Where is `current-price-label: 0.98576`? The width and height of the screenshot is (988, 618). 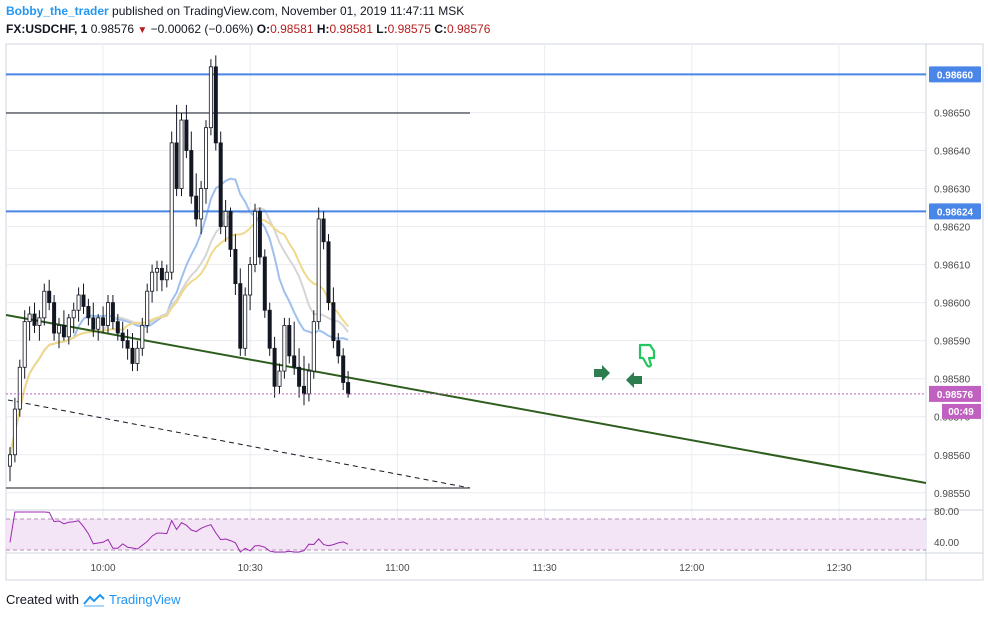 current-price-label: 0.98576 is located at coordinates (955, 395).